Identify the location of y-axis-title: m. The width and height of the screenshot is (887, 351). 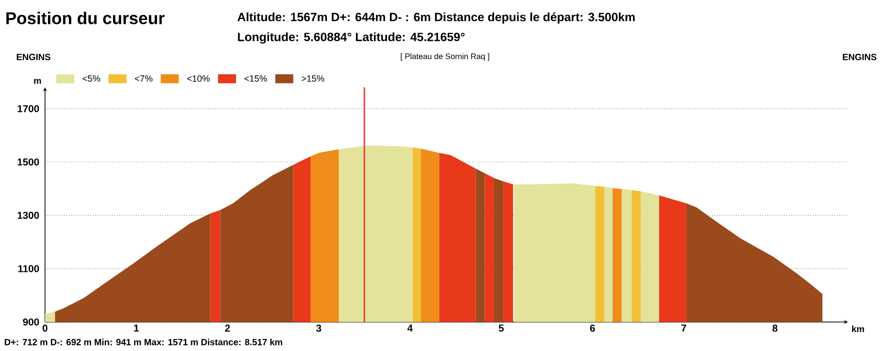
(37, 81).